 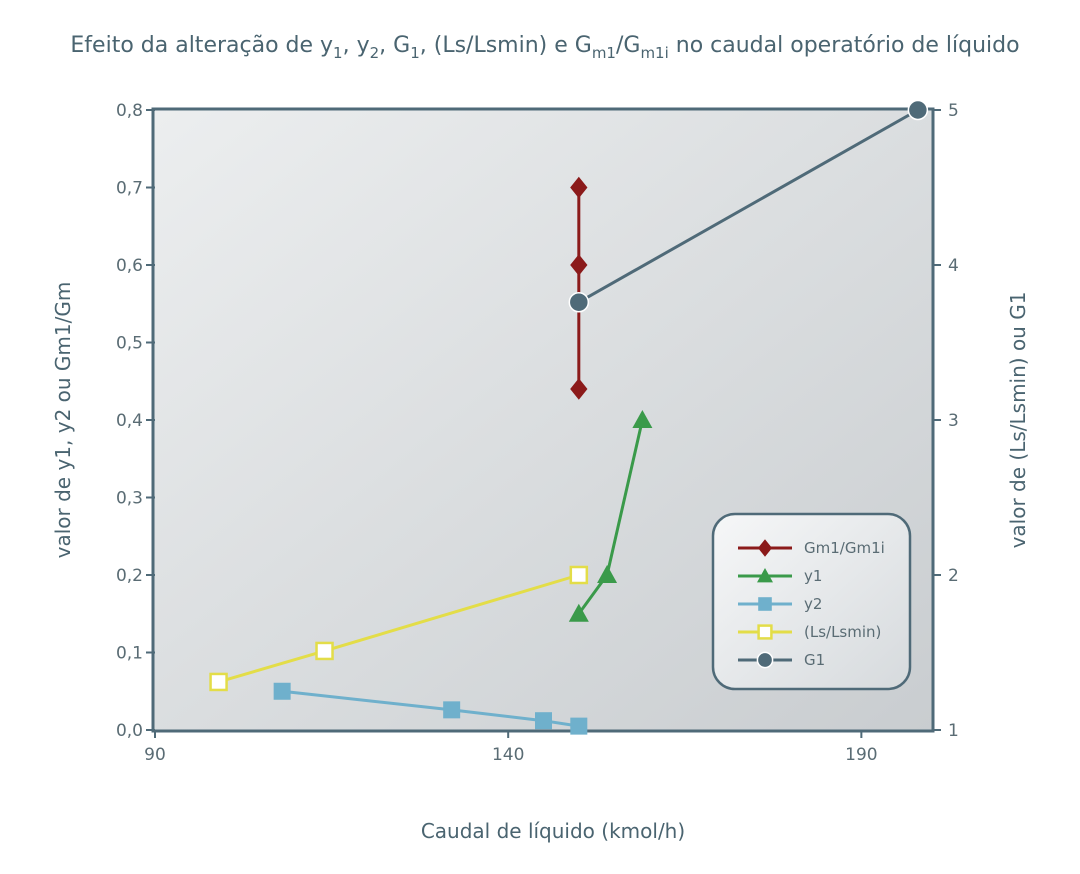 I want to click on y-left-tick-label: 0,1, so click(x=129, y=654).